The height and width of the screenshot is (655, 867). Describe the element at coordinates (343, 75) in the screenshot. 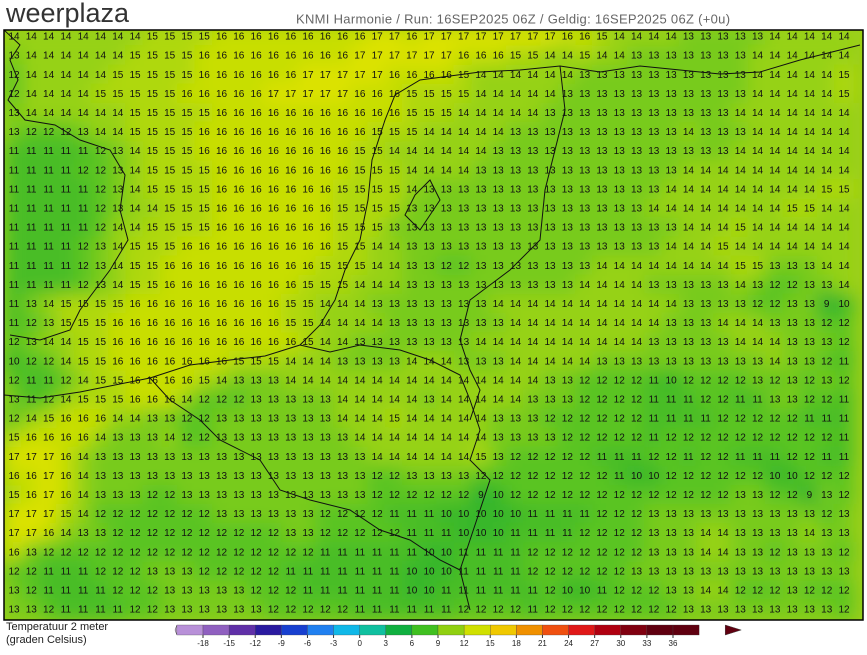

I see `temperature-value: 17` at that location.